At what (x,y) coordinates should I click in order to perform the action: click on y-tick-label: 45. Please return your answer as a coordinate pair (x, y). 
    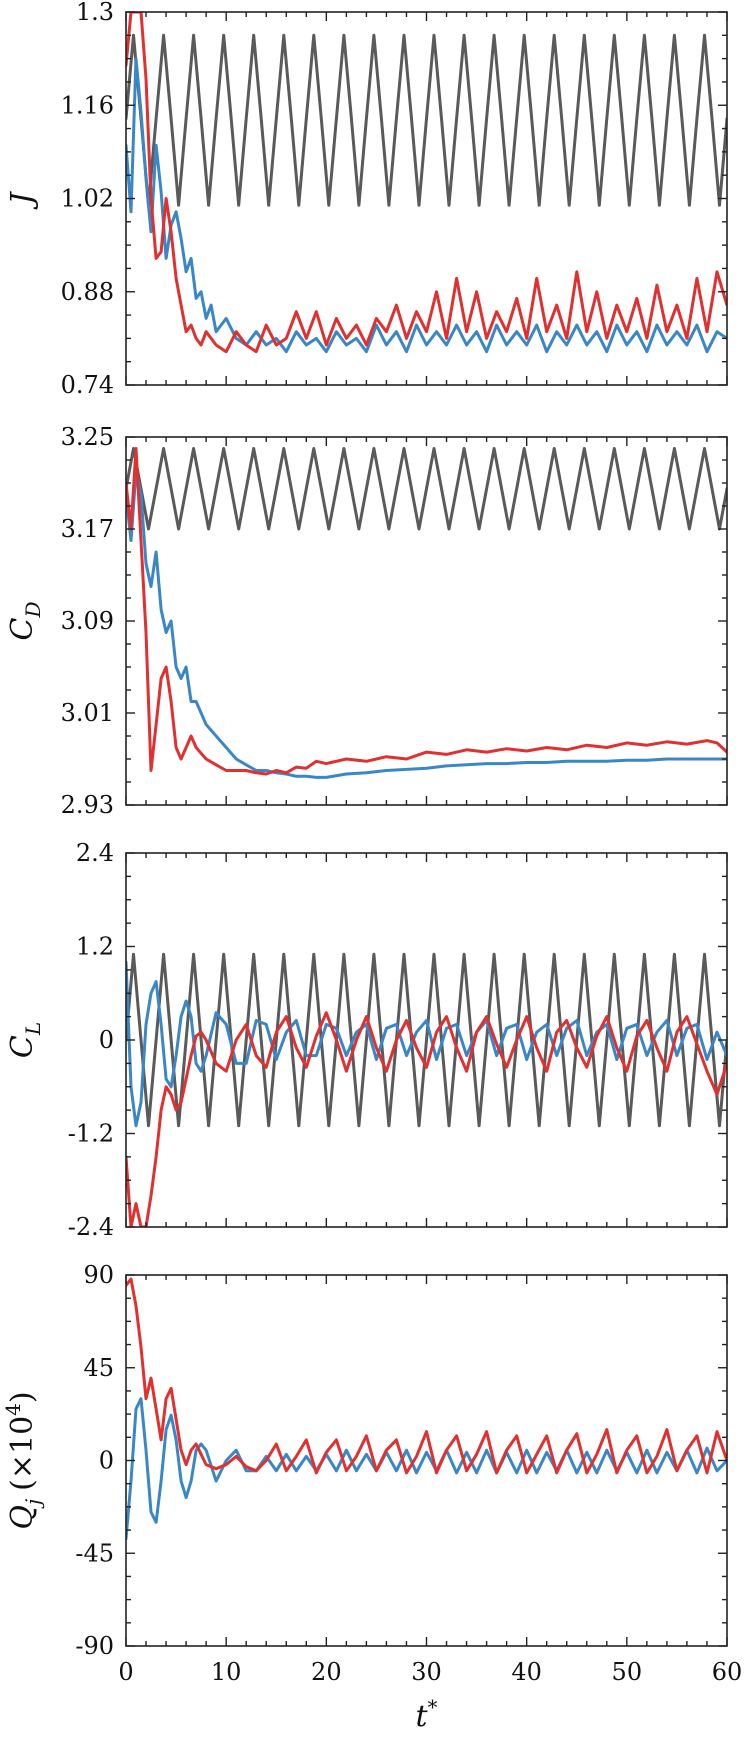
    Looking at the image, I should click on (98, 1368).